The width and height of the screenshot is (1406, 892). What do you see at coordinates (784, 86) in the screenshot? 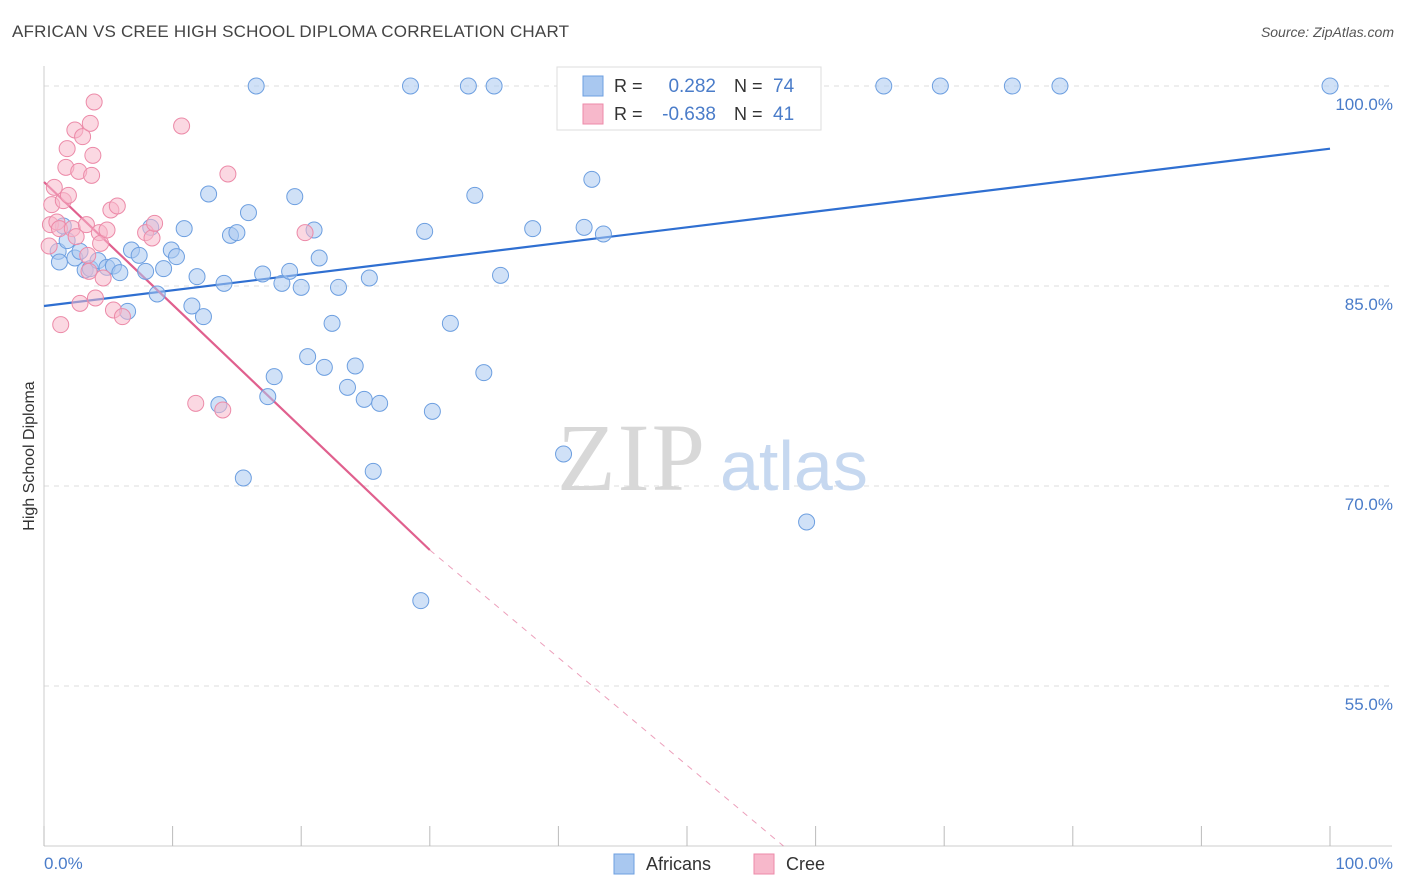
I see `stats-n-value: 74` at bounding box center [784, 86].